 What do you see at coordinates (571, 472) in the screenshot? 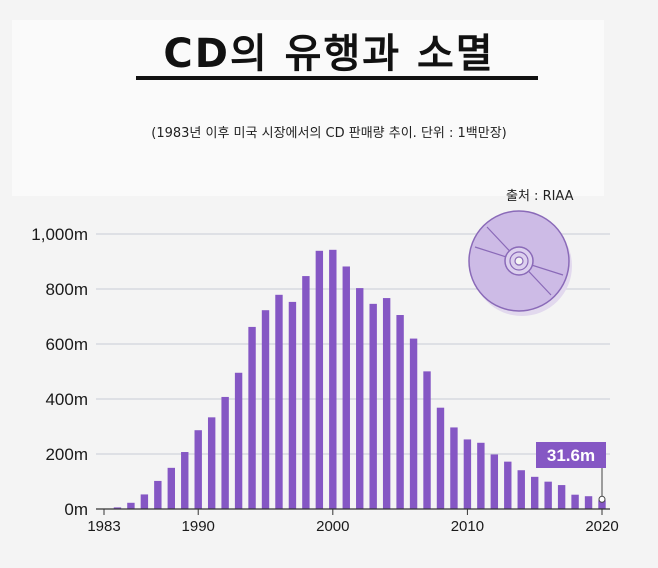
I see `annotation: 31.6m` at bounding box center [571, 472].